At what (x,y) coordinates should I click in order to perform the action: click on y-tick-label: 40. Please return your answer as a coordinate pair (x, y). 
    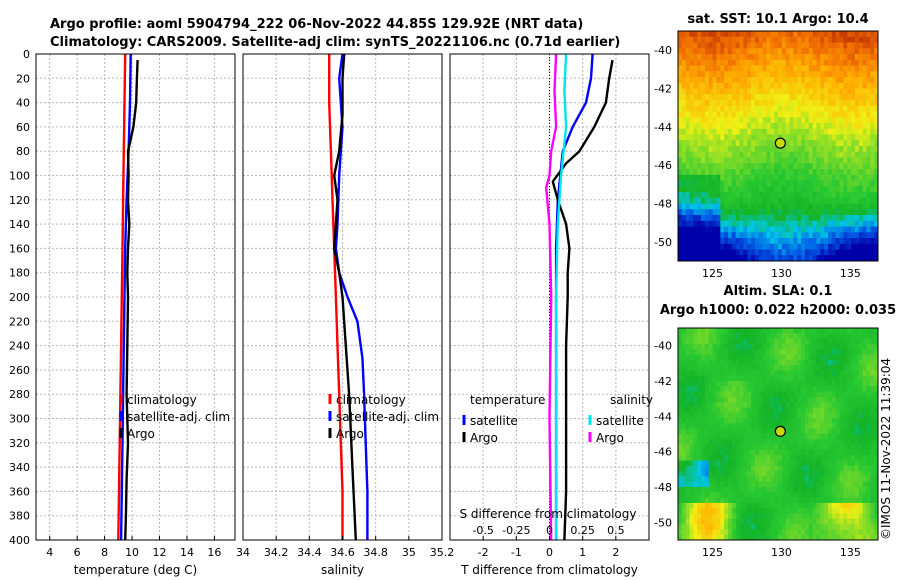
    Looking at the image, I should click on (23, 103).